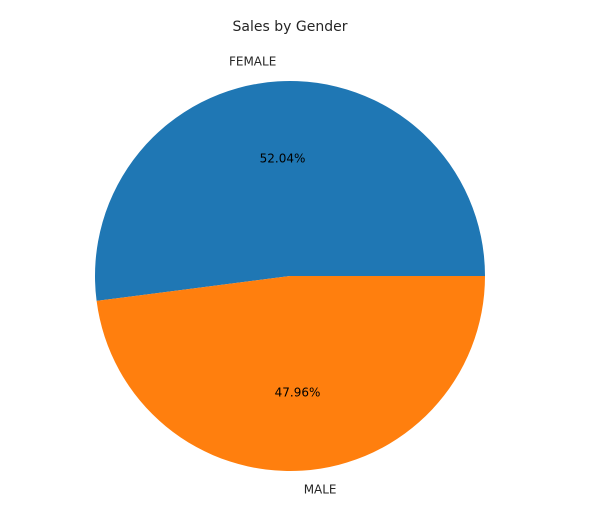 This screenshot has height=527, width=594. What do you see at coordinates (252, 61) in the screenshot?
I see `slice-label-female: FEMALE` at bounding box center [252, 61].